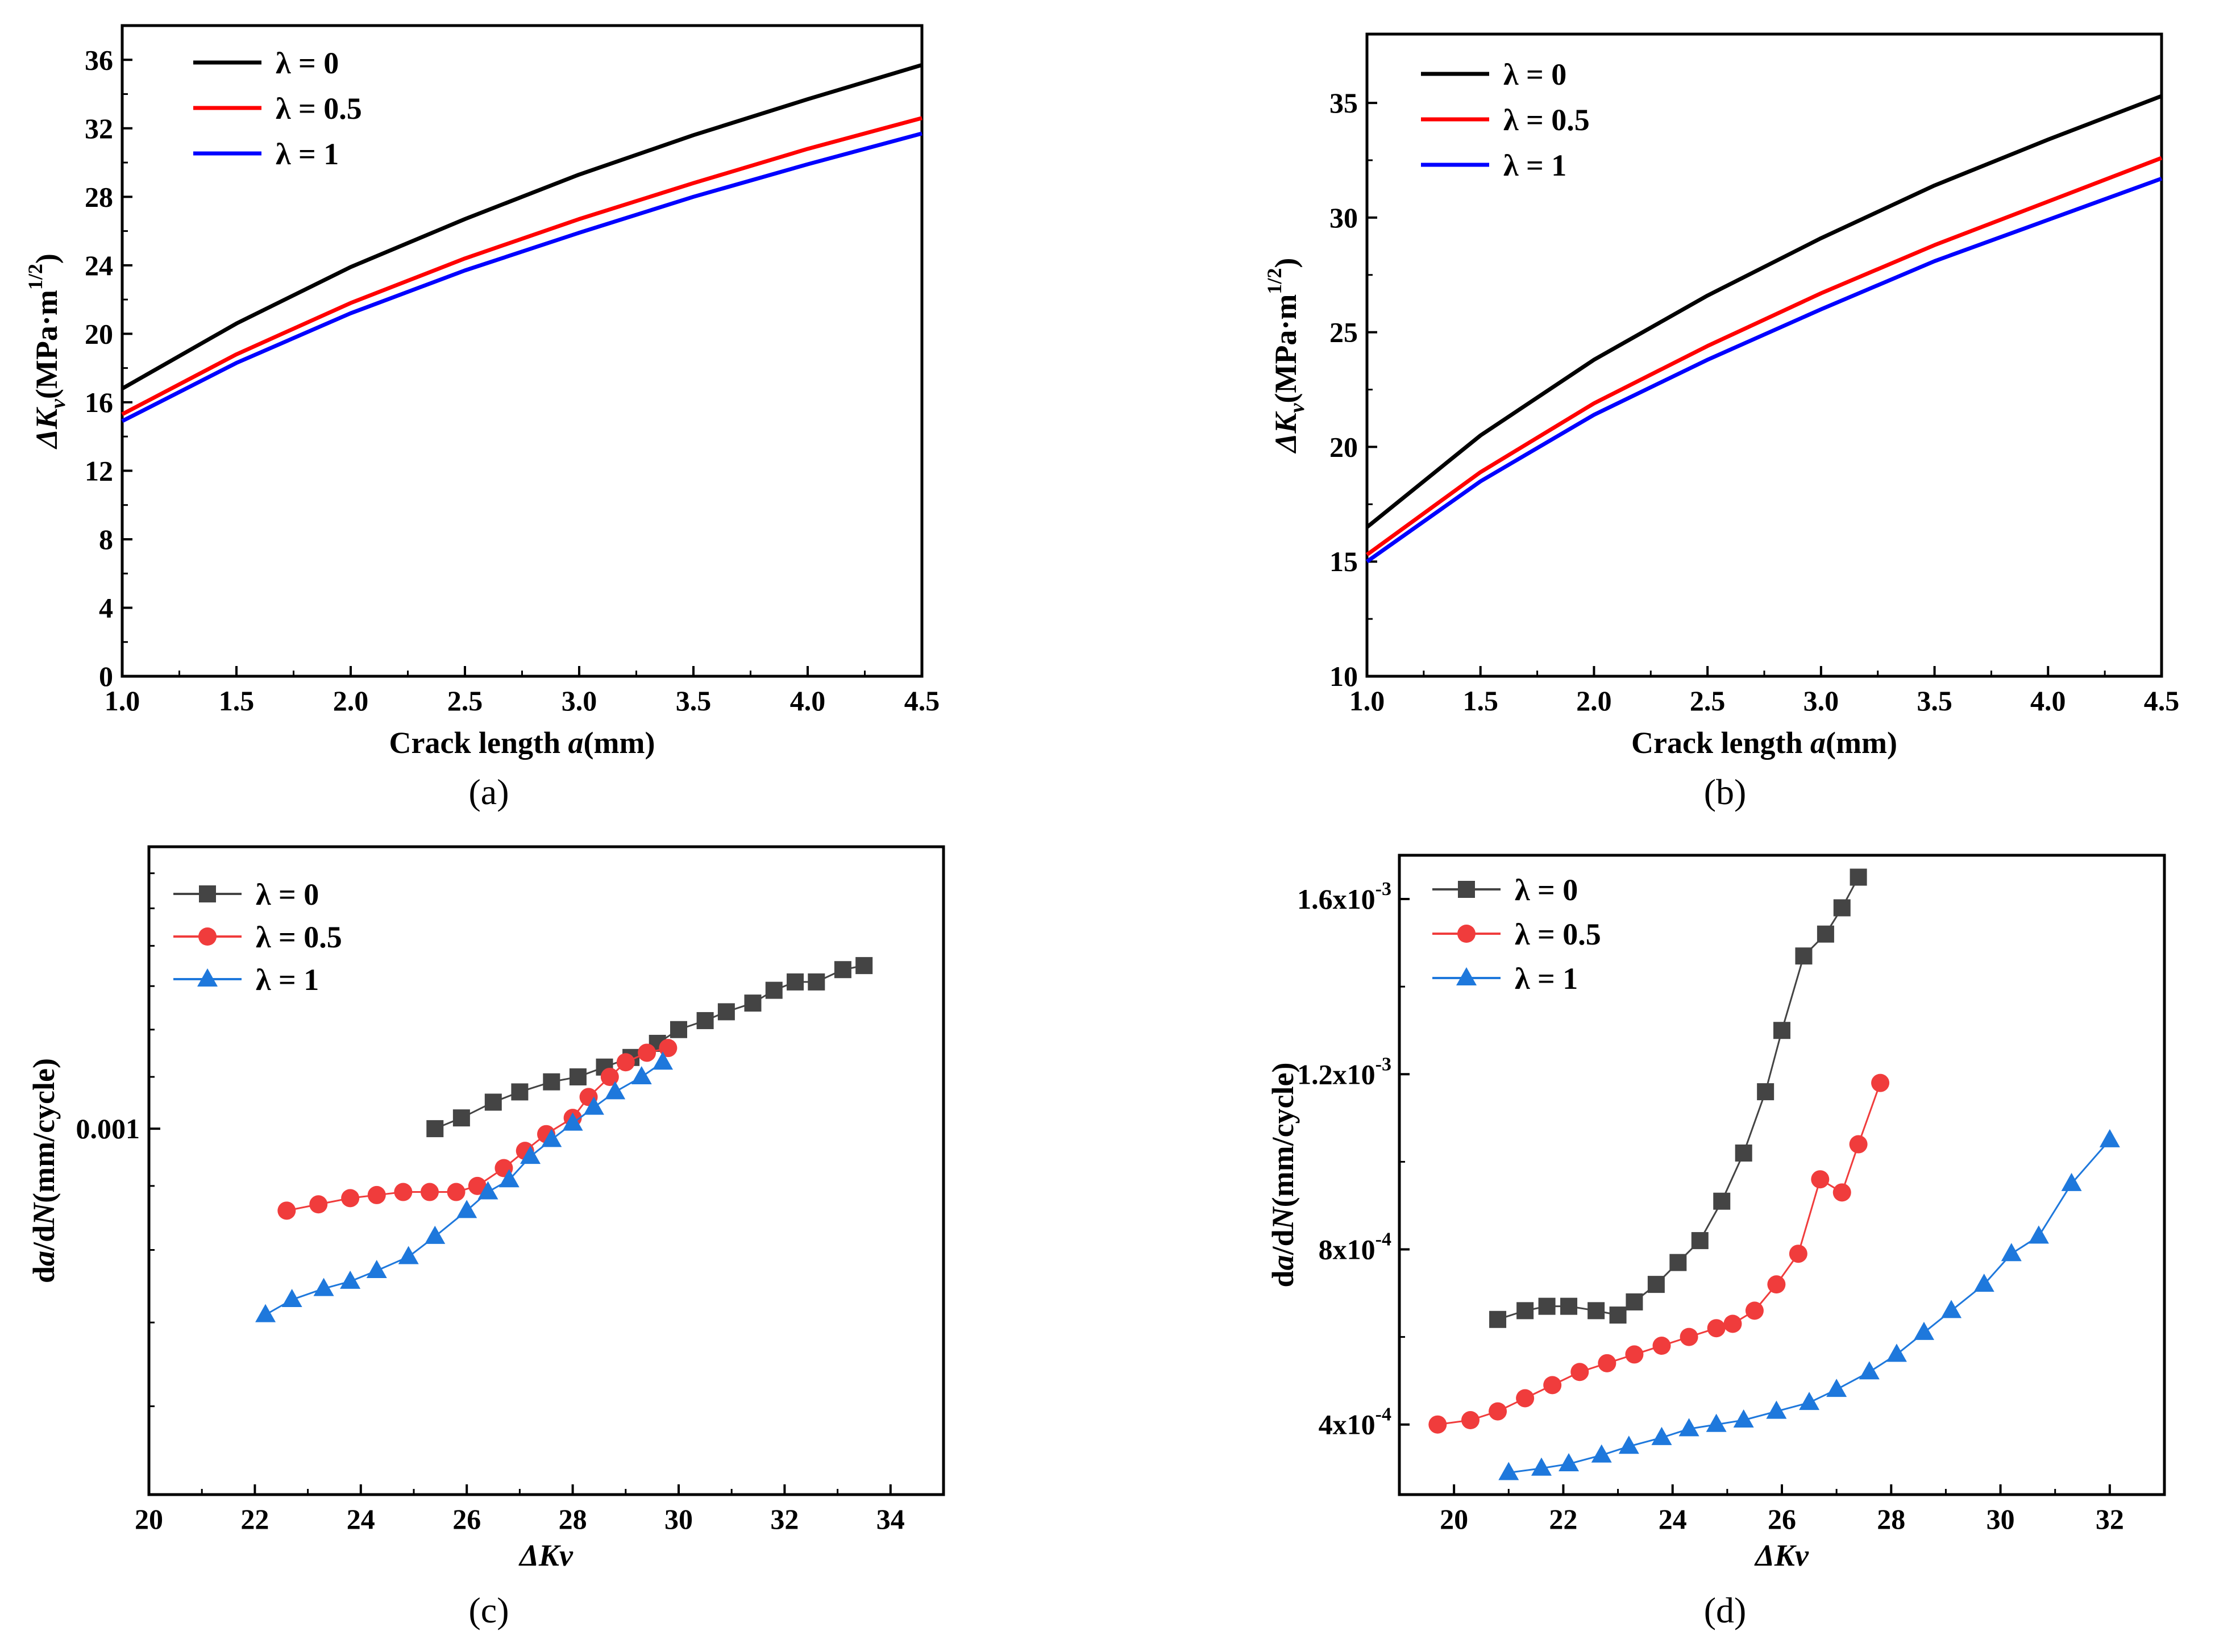 The width and height of the screenshot is (2215, 1652). What do you see at coordinates (351, 701) in the screenshot?
I see `x-tick-label: 2.0` at bounding box center [351, 701].